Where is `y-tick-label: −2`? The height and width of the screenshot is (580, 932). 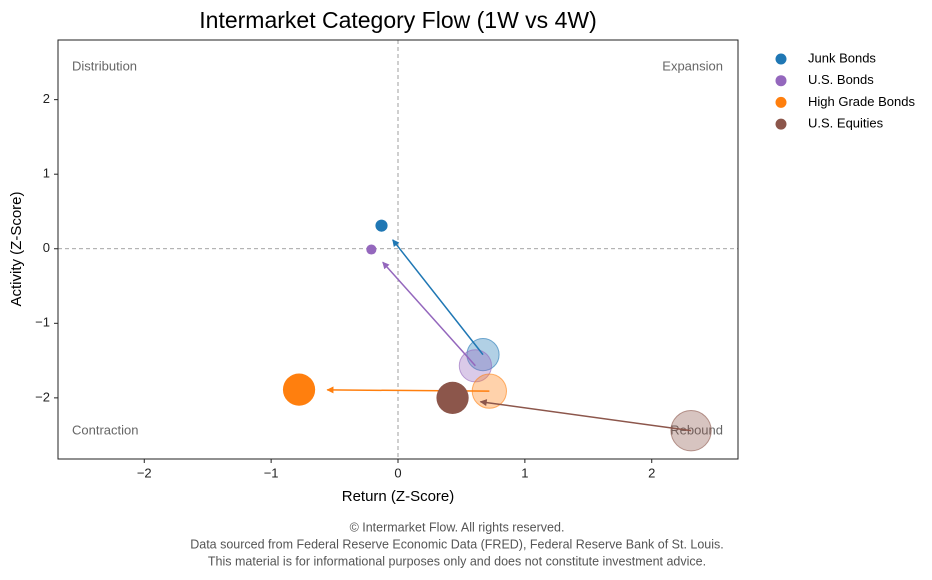 y-tick-label: −2 is located at coordinates (42, 396).